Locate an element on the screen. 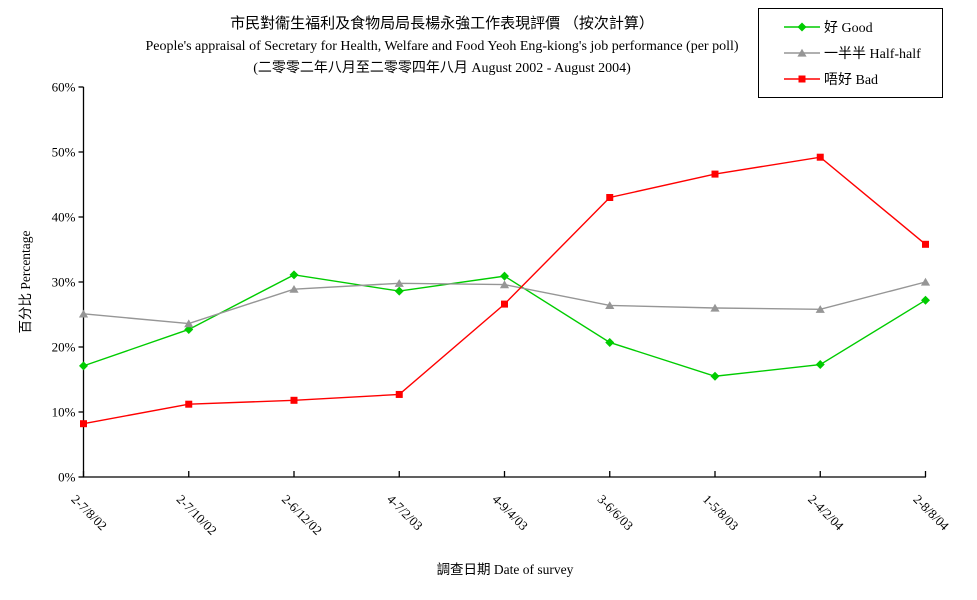 This screenshot has height=600, width=977. legend-item-bad: 唔好 Bad is located at coordinates (860, 79).